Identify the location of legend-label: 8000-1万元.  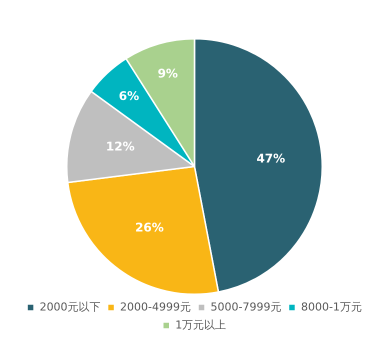
(331, 307).